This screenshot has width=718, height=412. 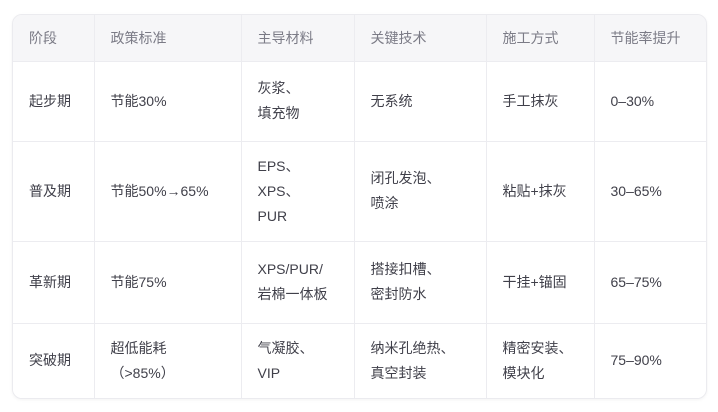 What do you see at coordinates (649, 100) in the screenshot?
I see `cell-energy-saving-rate: 0–30%` at bounding box center [649, 100].